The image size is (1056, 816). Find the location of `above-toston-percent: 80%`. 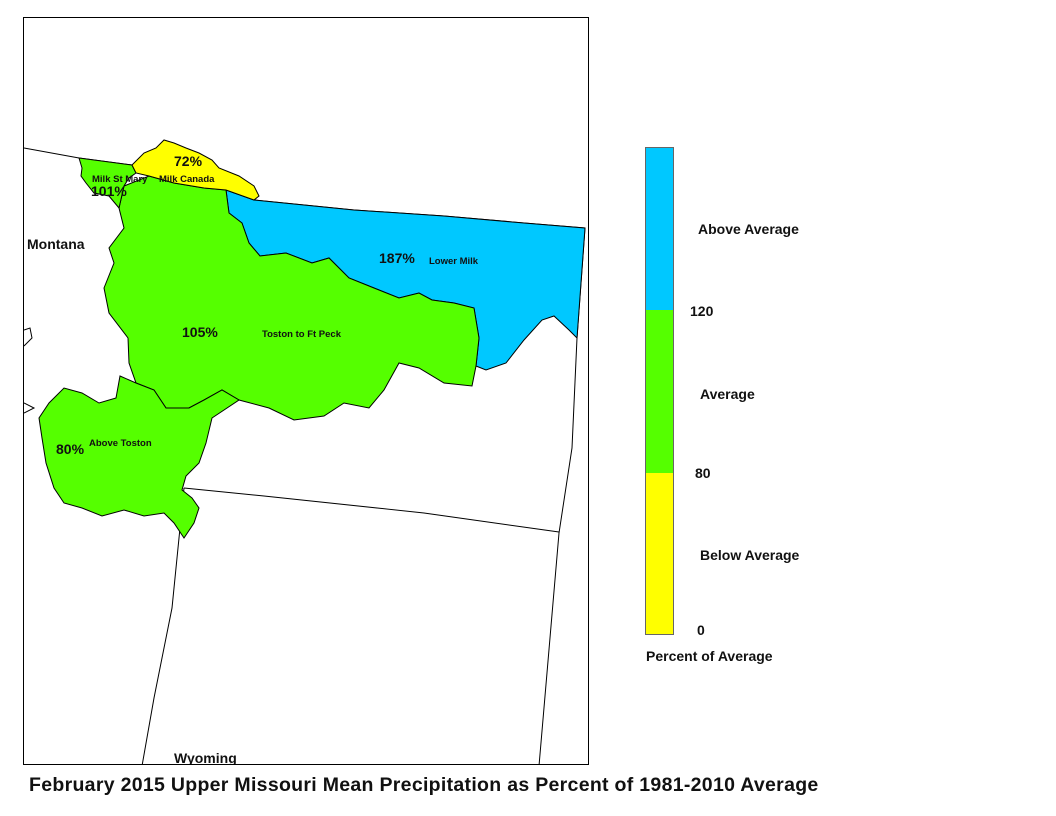

above-toston-percent: 80% is located at coordinates (70, 449).